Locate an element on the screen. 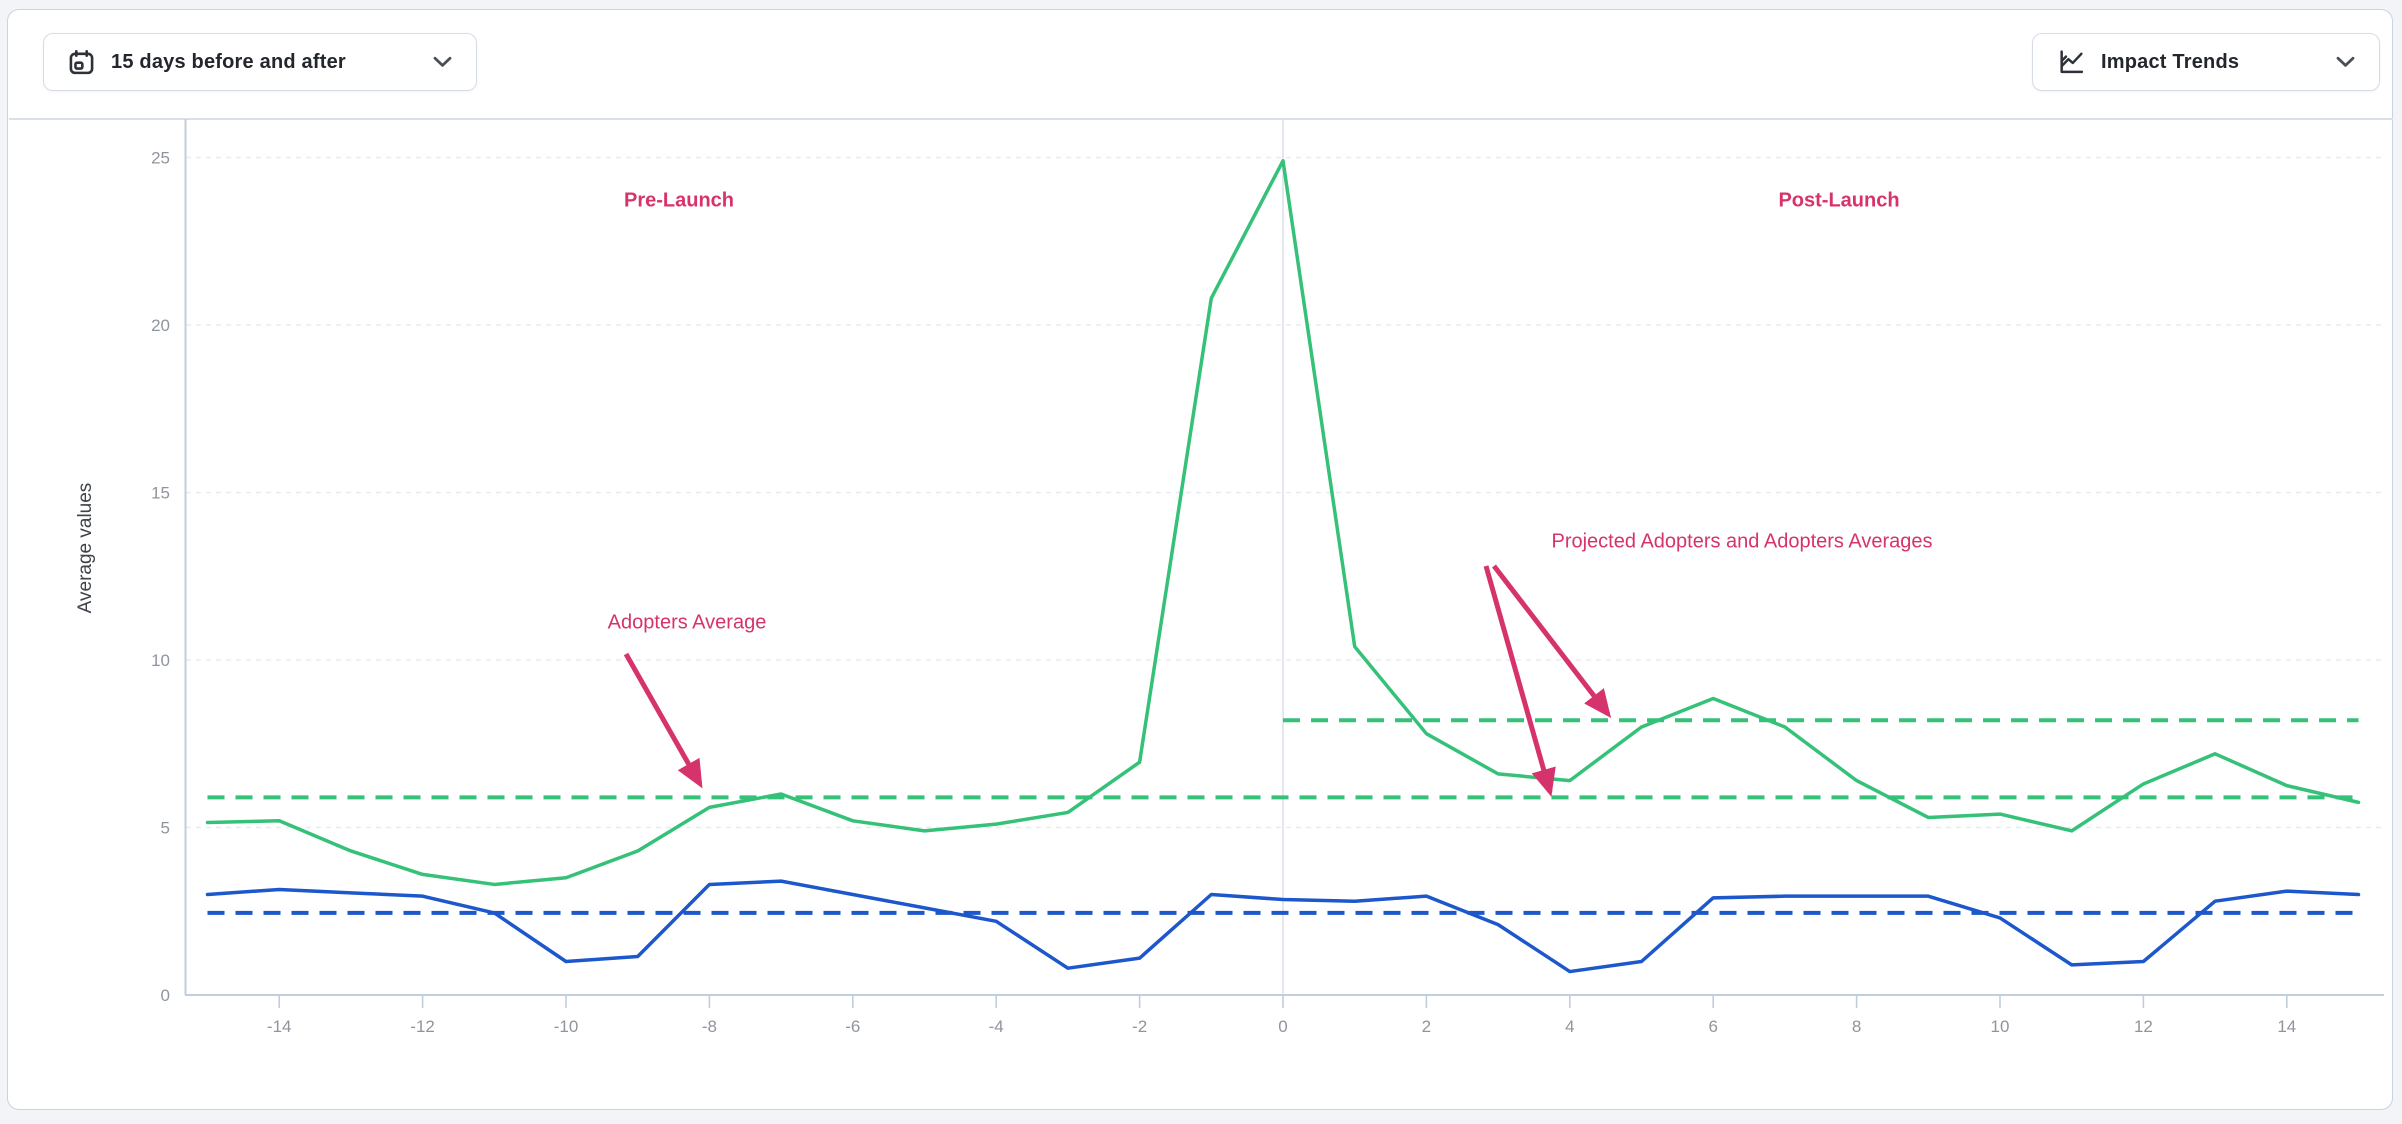 The image size is (2402, 1124). x-tick-label: 10 is located at coordinates (2000, 1026).